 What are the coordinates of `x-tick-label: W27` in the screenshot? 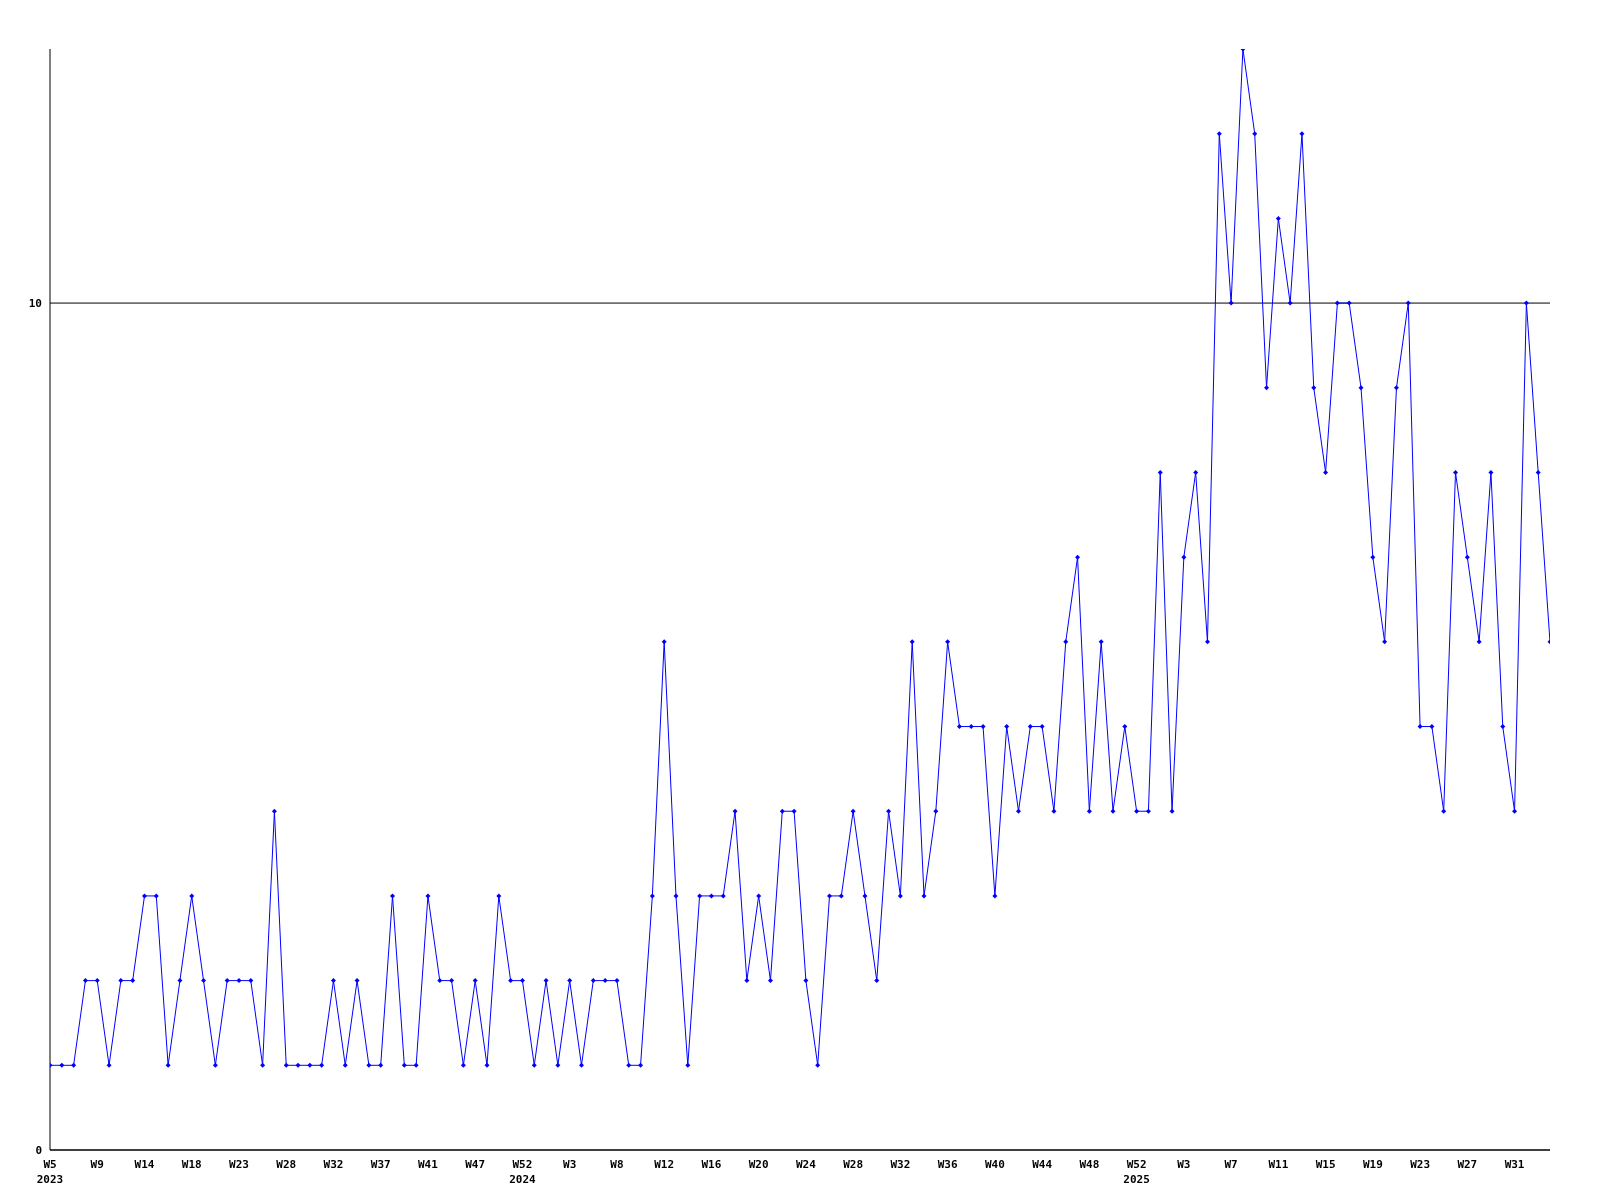 It's located at (1467, 1164).